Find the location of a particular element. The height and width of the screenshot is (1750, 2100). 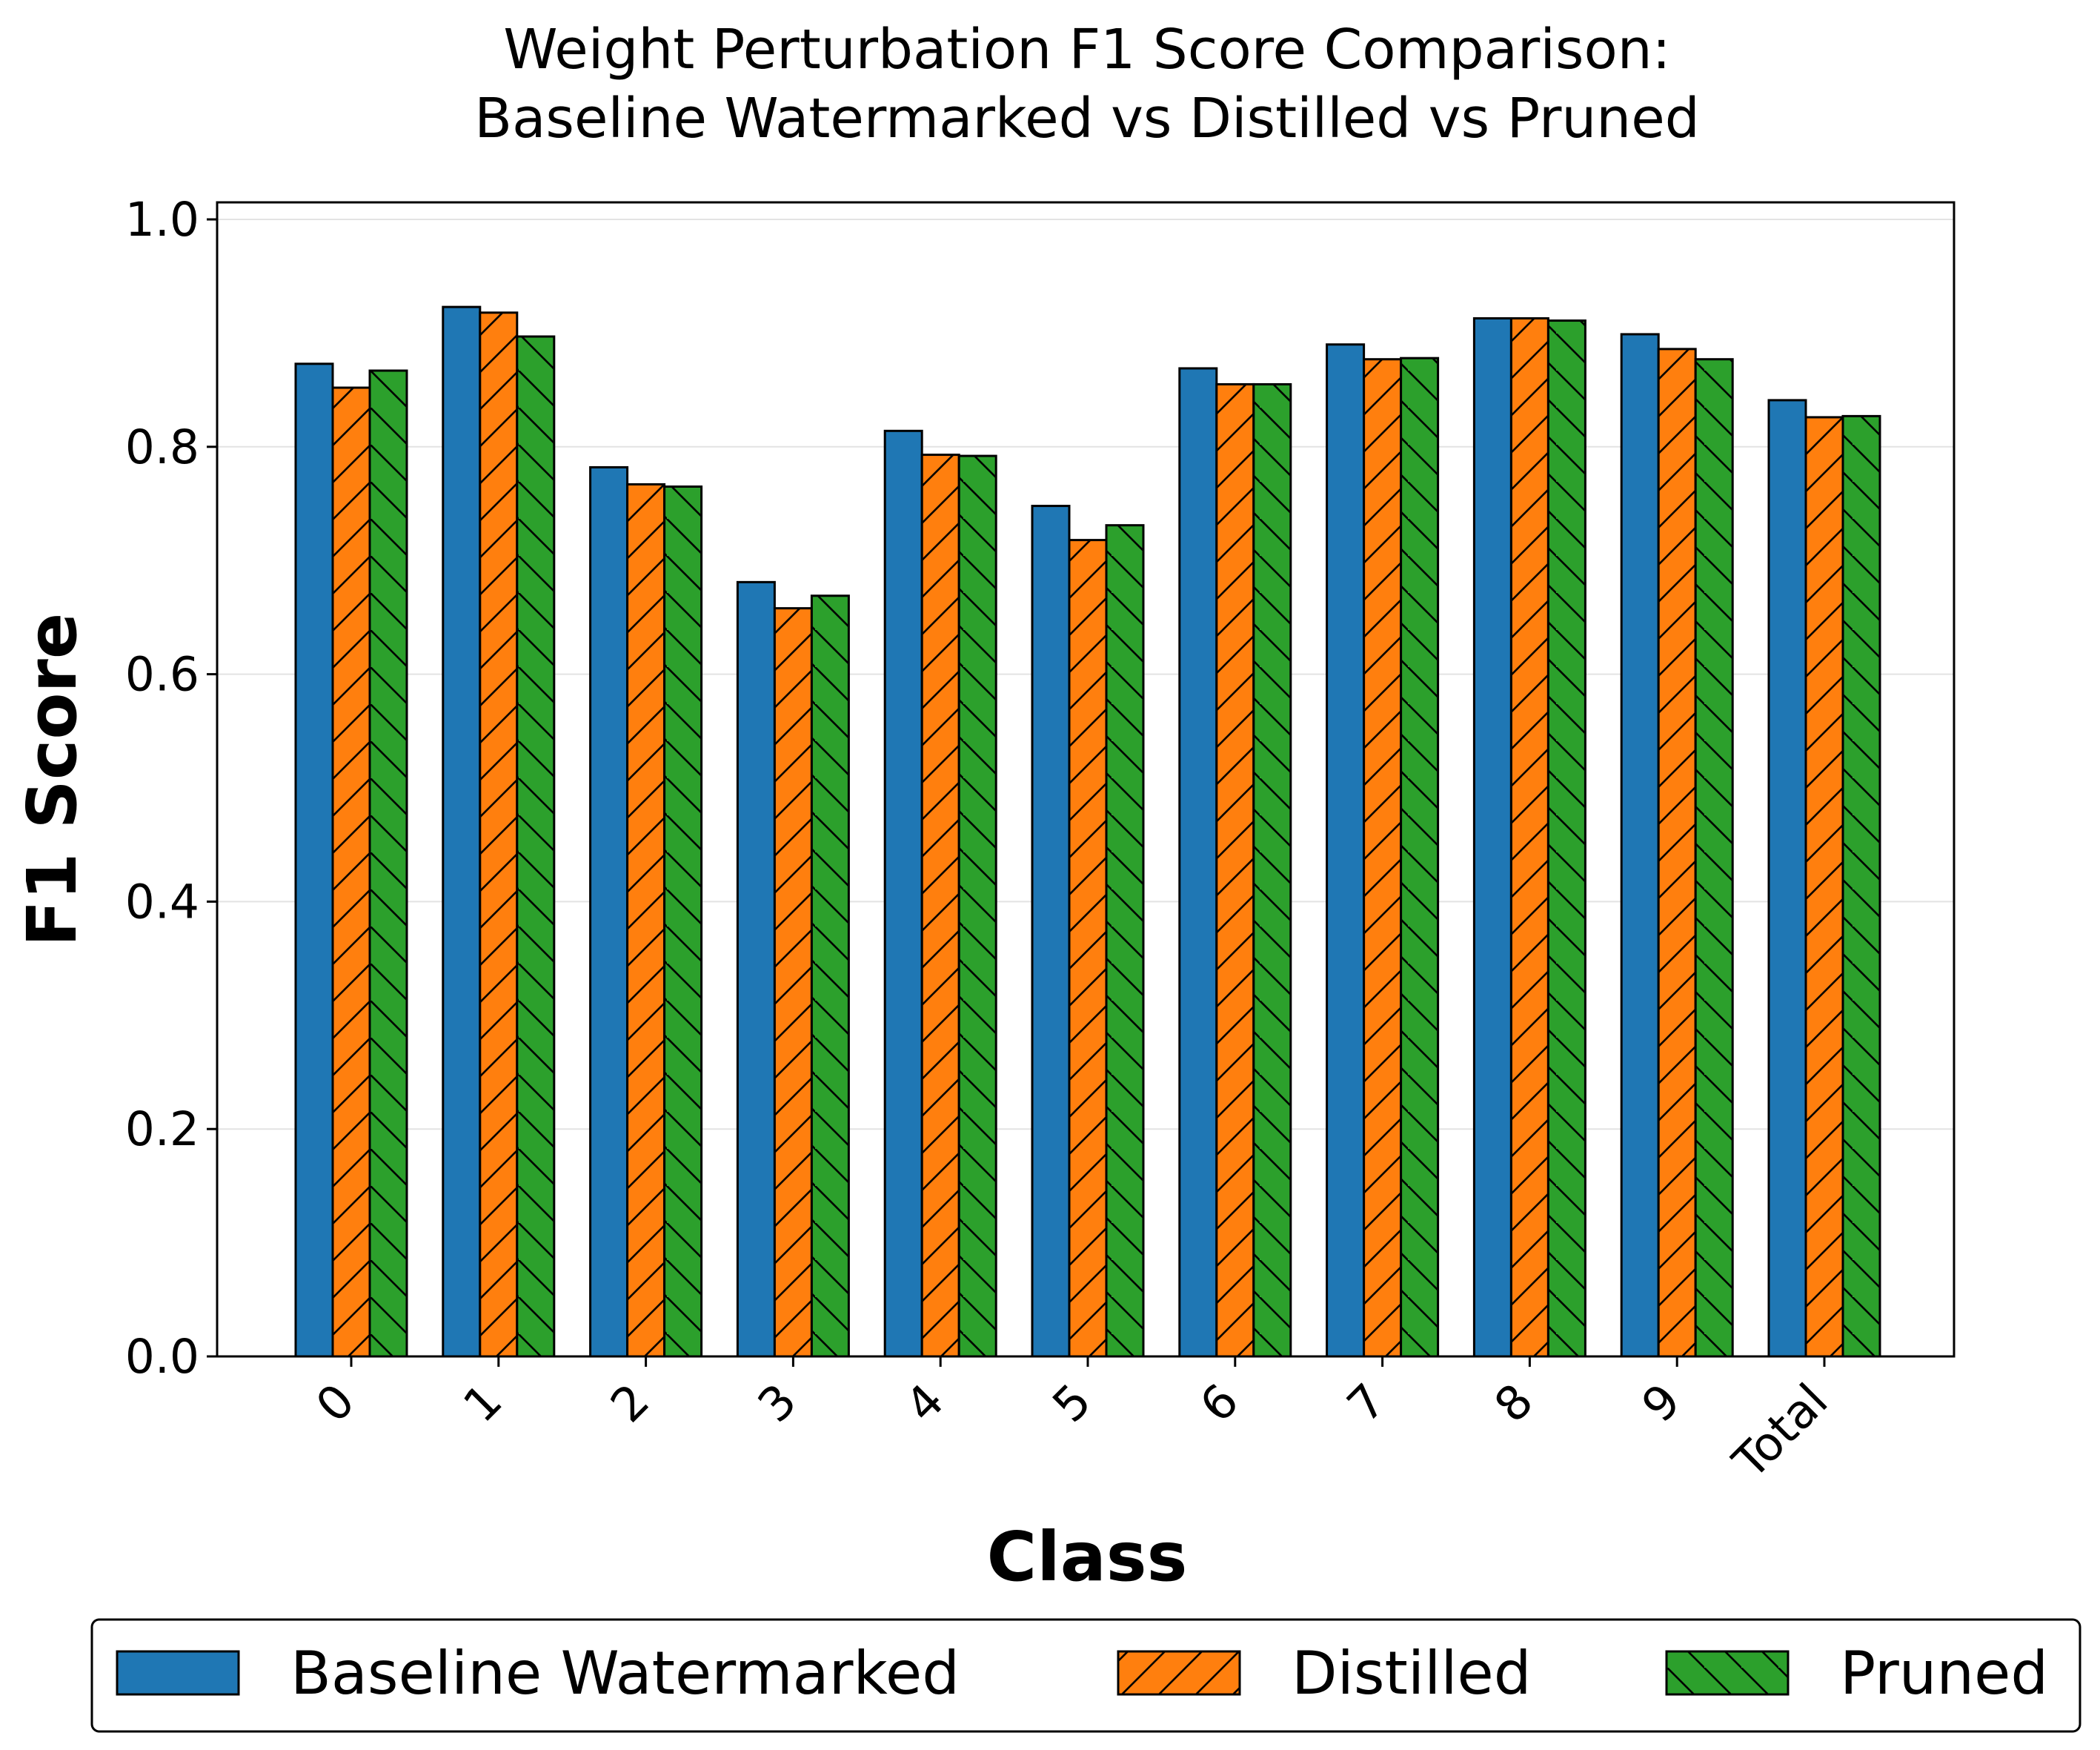

legend-swatch-distilled is located at coordinates (1179, 1673).